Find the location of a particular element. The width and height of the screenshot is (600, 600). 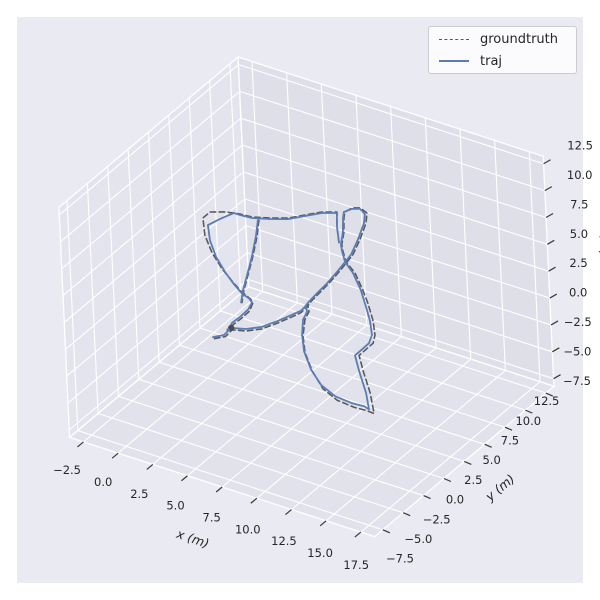

x-tick-label: 0.0 is located at coordinates (103, 482).